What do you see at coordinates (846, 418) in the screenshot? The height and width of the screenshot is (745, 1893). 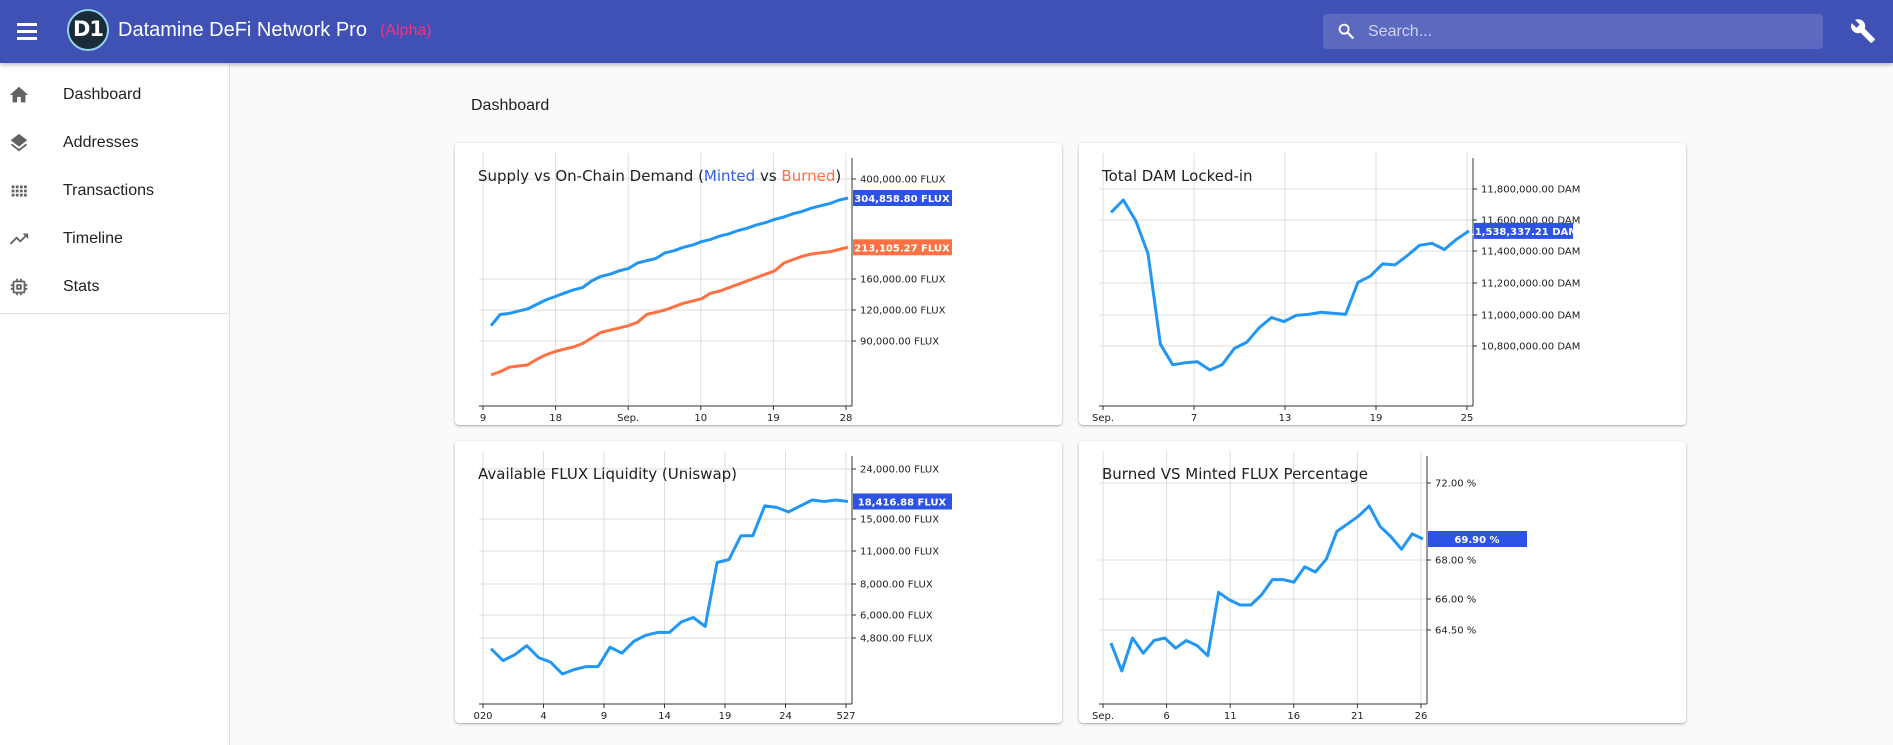 I see `x-tick-label: 28` at bounding box center [846, 418].